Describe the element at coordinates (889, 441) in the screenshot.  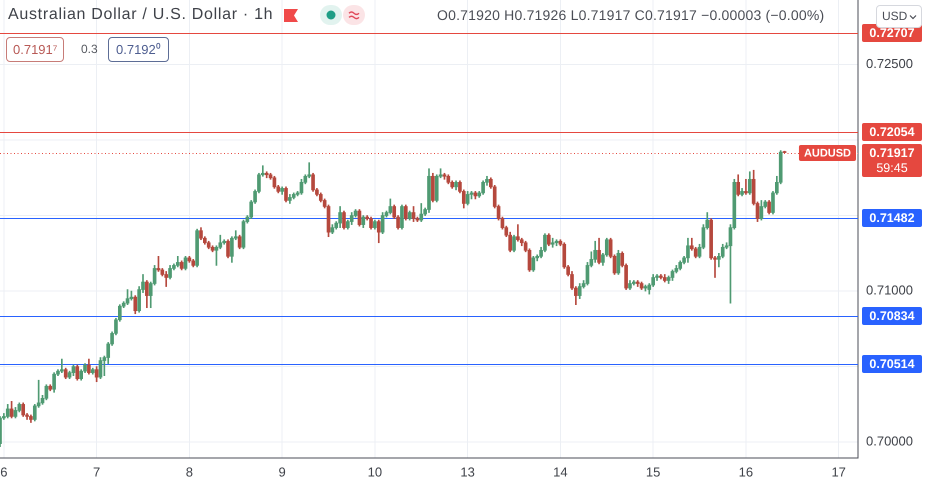
I see `y-tick-label: 0.70000` at that location.